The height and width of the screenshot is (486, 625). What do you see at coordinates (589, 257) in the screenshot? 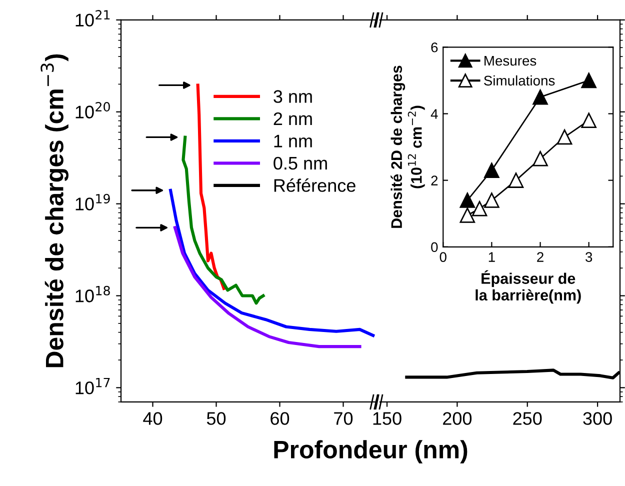
I see `x-tick-label: 3` at bounding box center [589, 257].